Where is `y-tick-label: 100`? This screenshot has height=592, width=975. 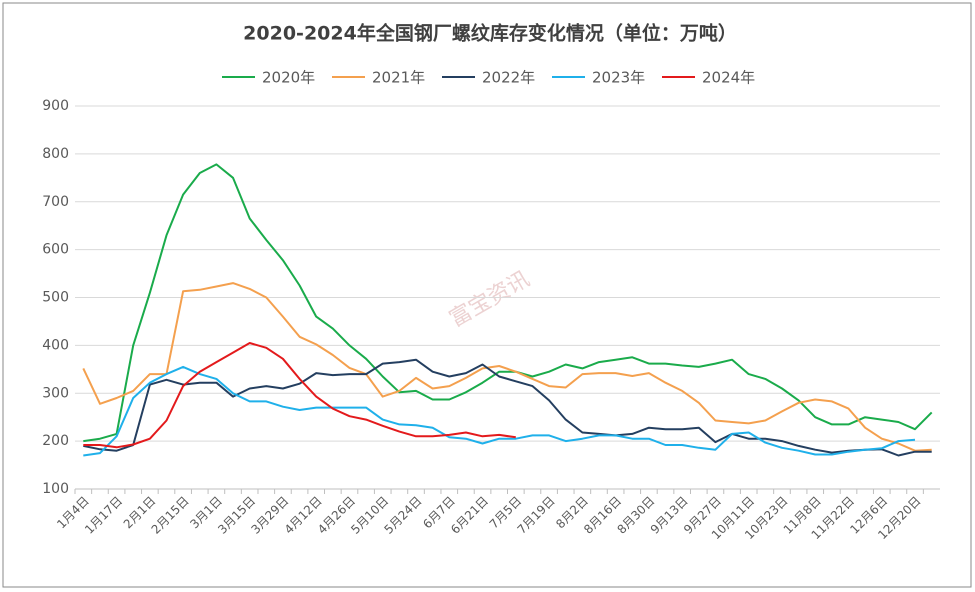 y-tick-label: 100 is located at coordinates (55, 489).